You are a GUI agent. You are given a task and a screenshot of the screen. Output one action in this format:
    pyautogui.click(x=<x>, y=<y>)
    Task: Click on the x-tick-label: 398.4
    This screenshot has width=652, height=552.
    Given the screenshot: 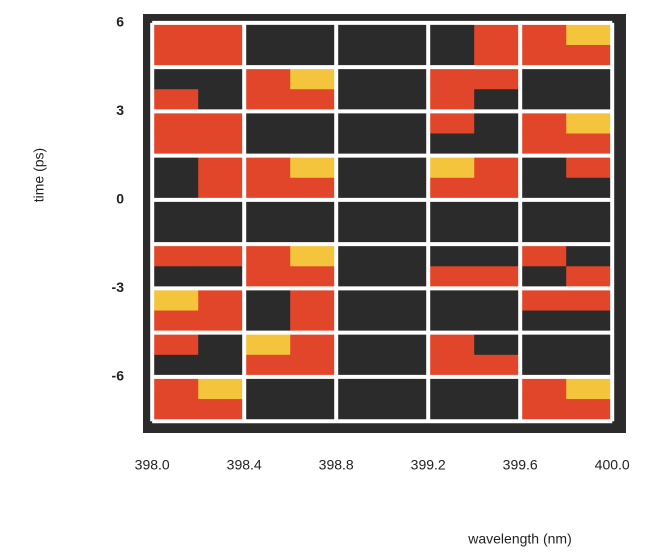 What is the action you would take?
    pyautogui.click(x=244, y=465)
    